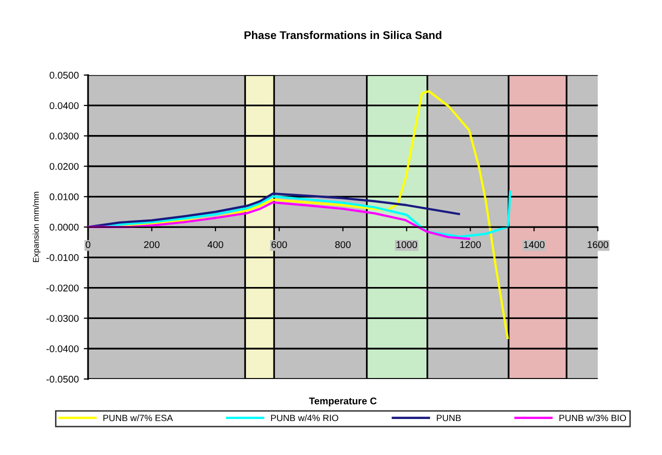 Image resolution: width=662 pixels, height=455 pixels. I want to click on y-tick-label: -0.0100, so click(62, 258).